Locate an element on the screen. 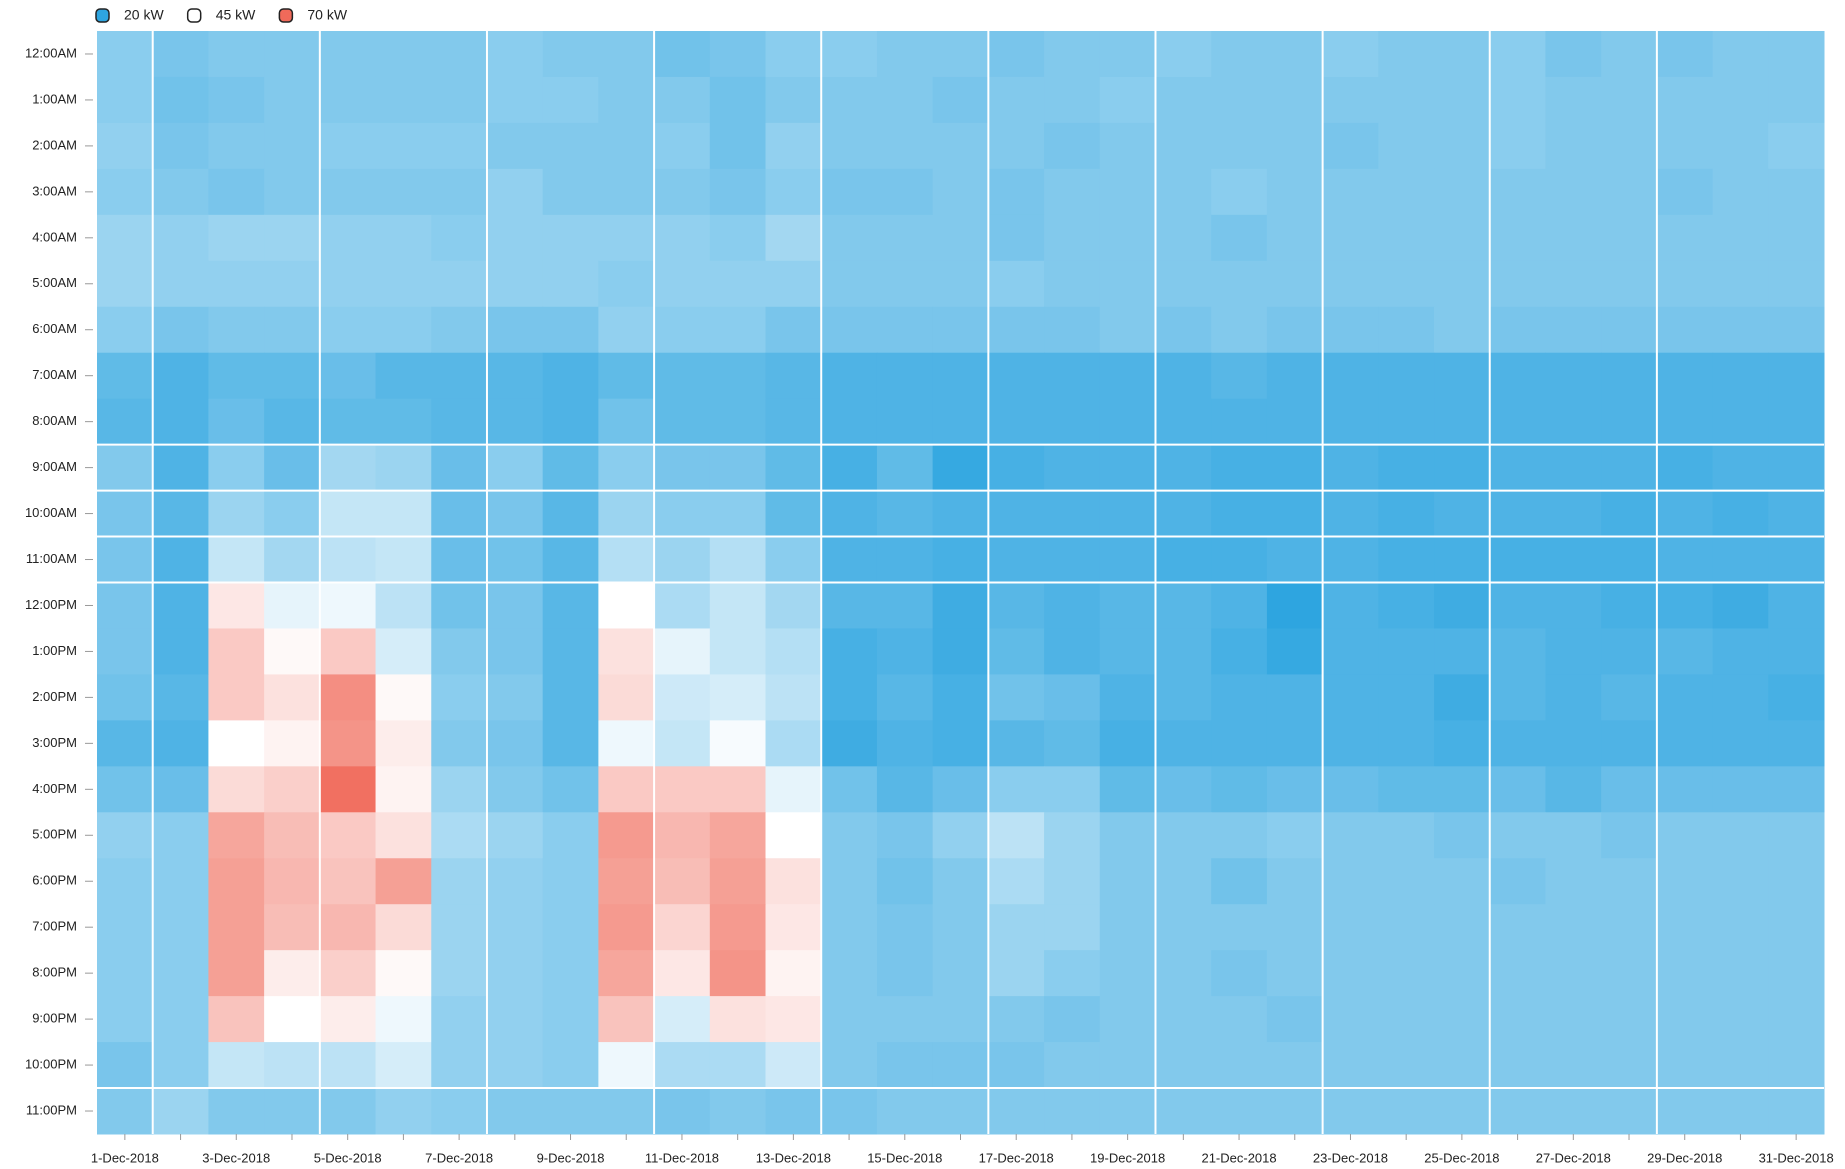 The width and height of the screenshot is (1845, 1169). y-tick-label: 6:00AM is located at coordinates (54, 328).